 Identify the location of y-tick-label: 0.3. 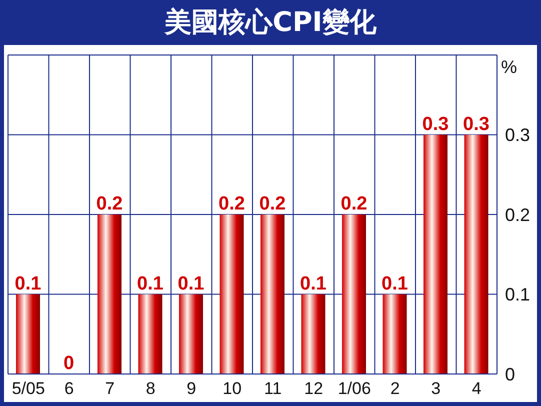
(517, 135).